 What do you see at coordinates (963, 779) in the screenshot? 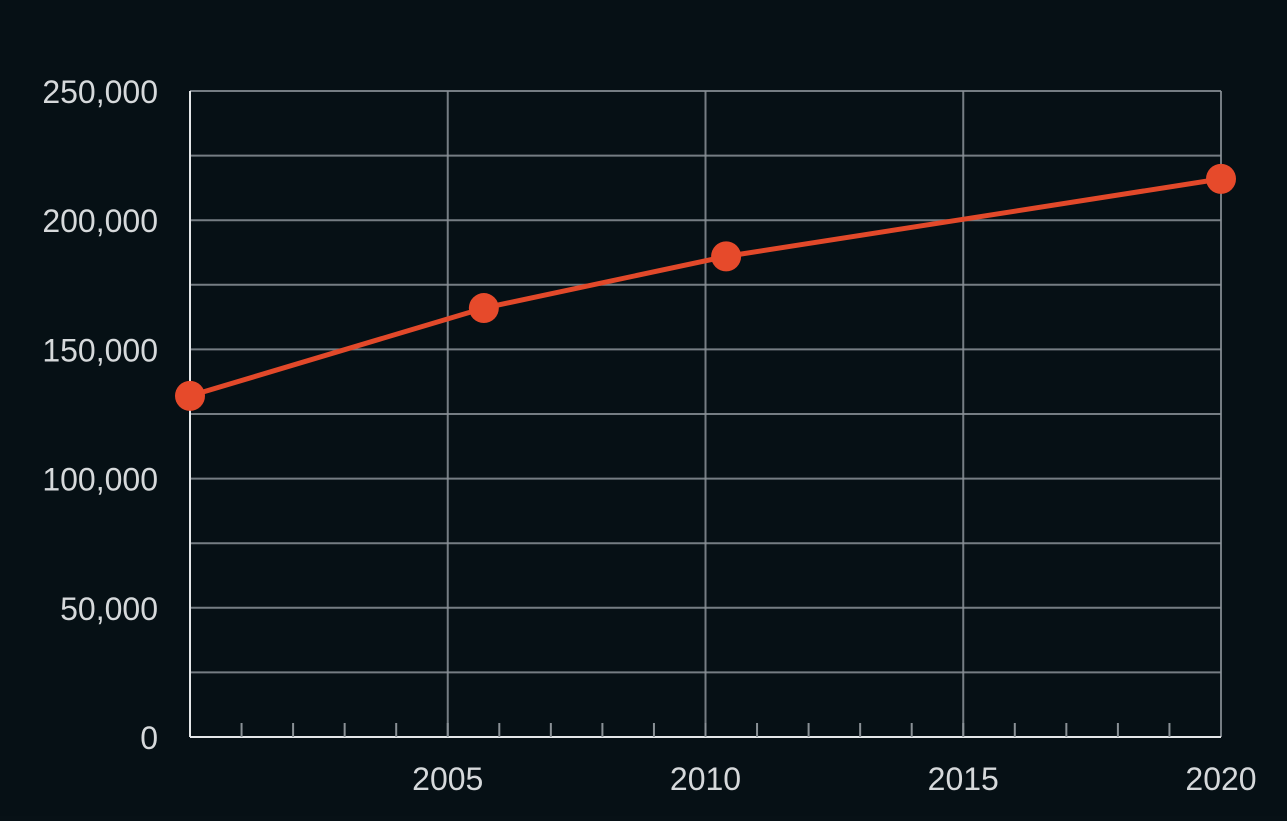
I see `x-tick-label: 2015` at bounding box center [963, 779].